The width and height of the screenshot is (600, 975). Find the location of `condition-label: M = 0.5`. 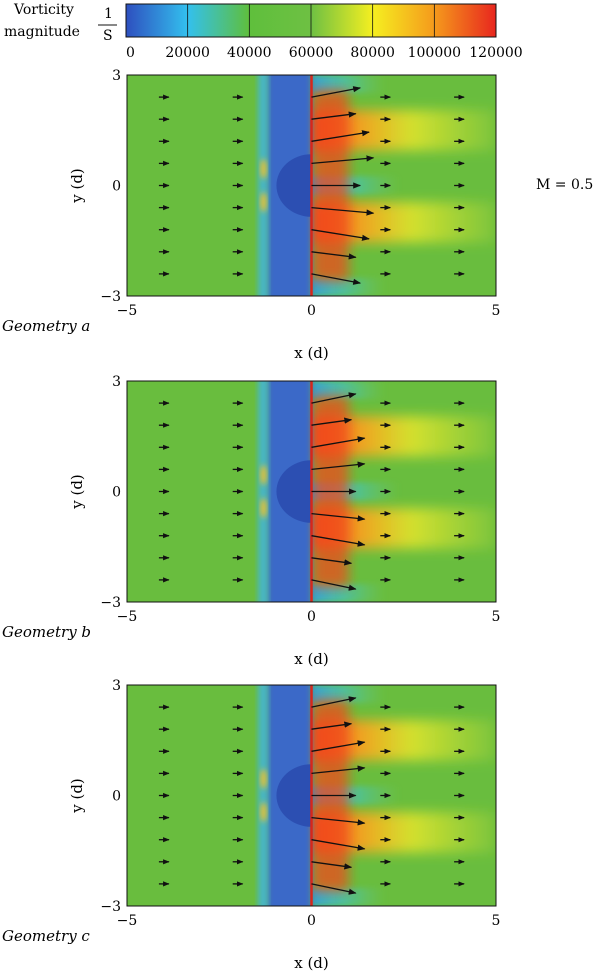

condition-label: M = 0.5 is located at coordinates (564, 185).